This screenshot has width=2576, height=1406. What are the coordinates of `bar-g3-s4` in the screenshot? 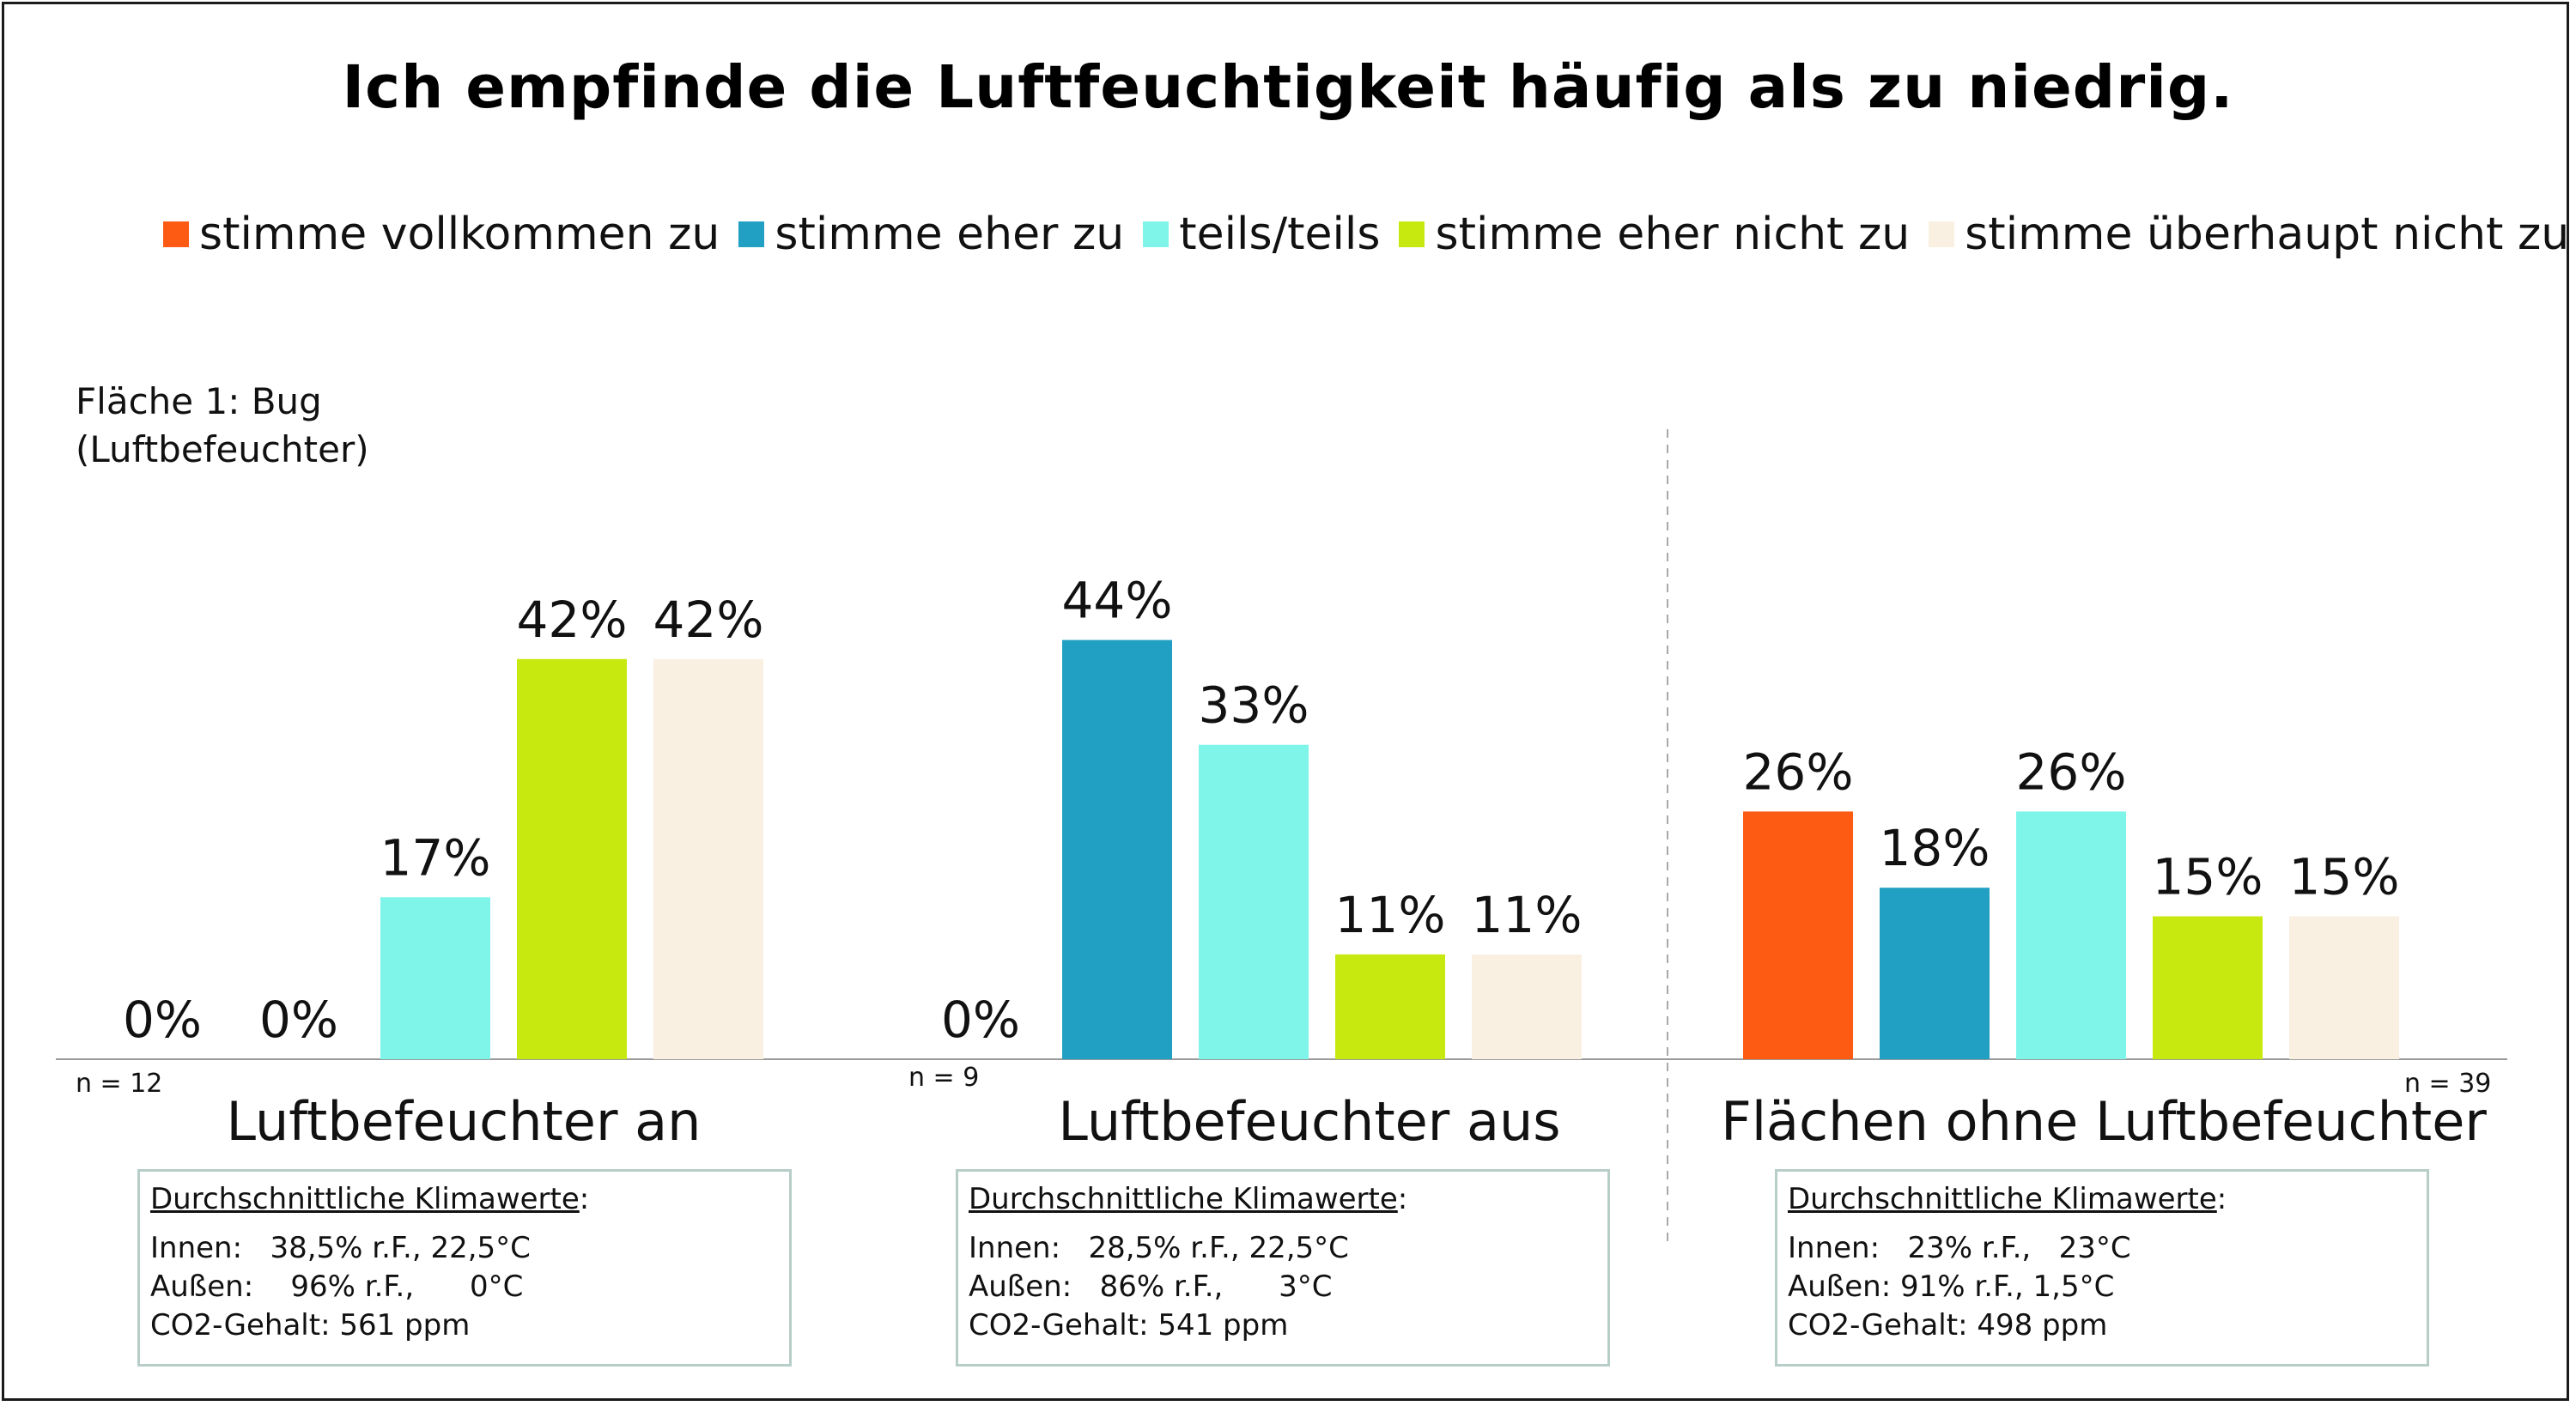 It's located at (2208, 987).